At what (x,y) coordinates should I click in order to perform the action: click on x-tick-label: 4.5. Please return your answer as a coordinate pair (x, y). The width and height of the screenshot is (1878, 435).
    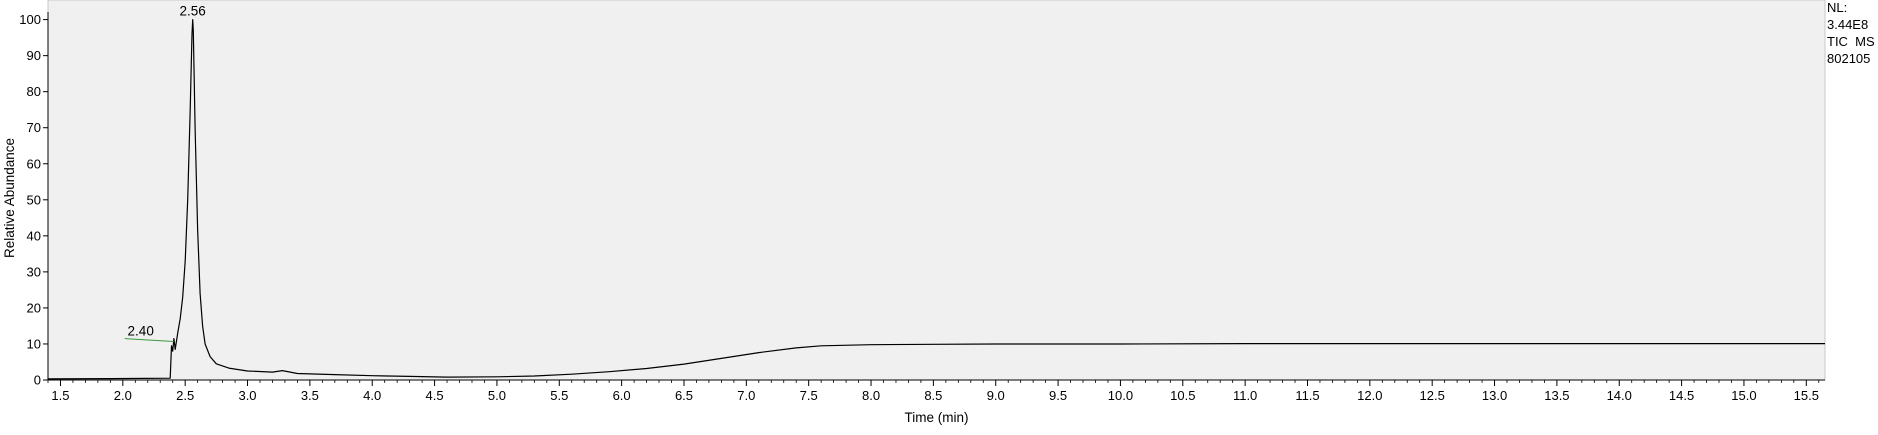
    Looking at the image, I should click on (435, 395).